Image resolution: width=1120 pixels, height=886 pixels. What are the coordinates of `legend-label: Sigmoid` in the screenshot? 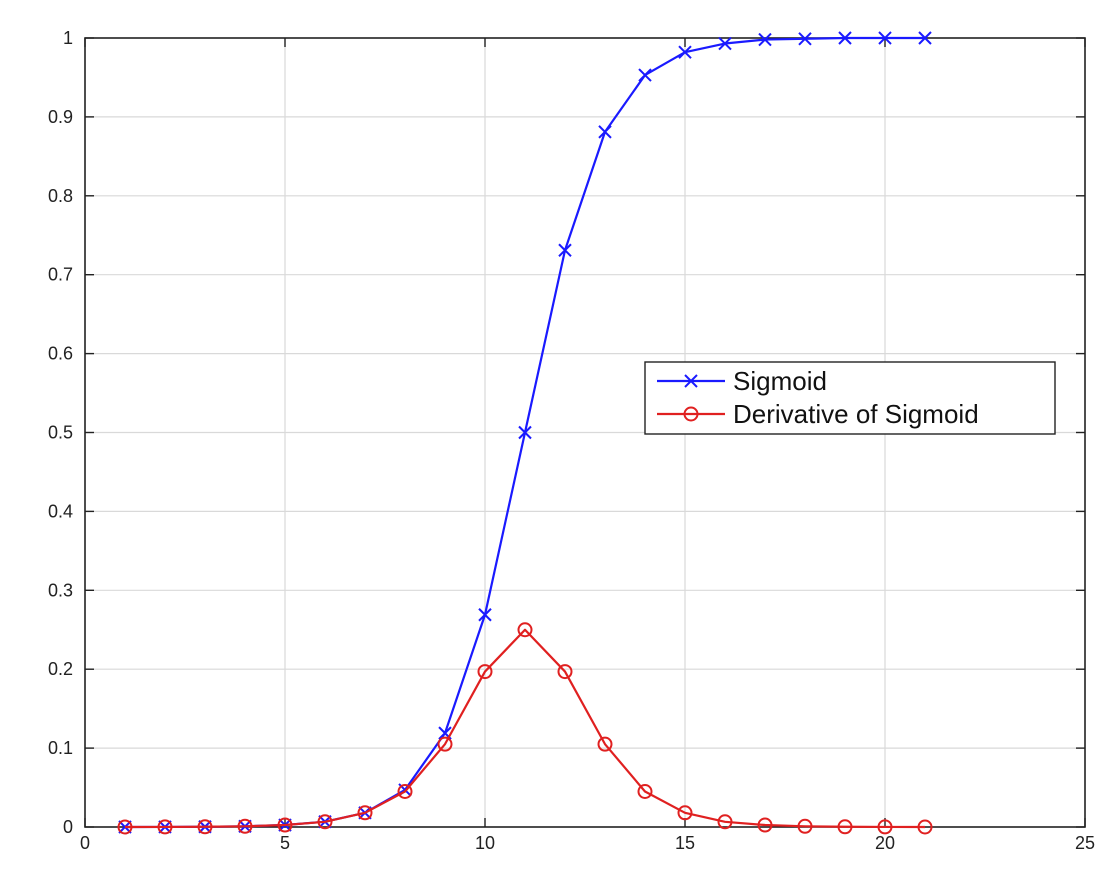 It's located at (780, 381).